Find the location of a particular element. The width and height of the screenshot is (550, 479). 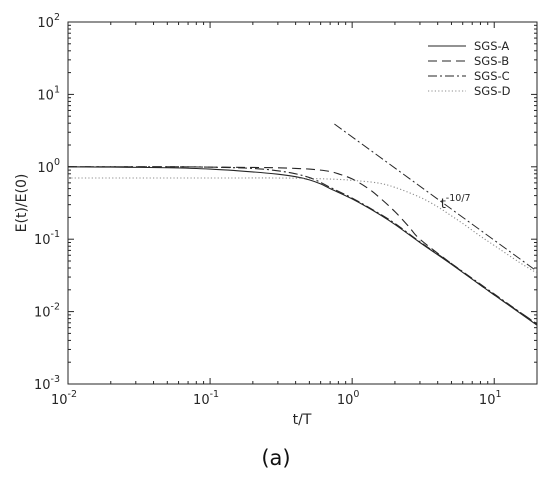

y-axis-label: E(t)/E(0) is located at coordinates (22, 203).